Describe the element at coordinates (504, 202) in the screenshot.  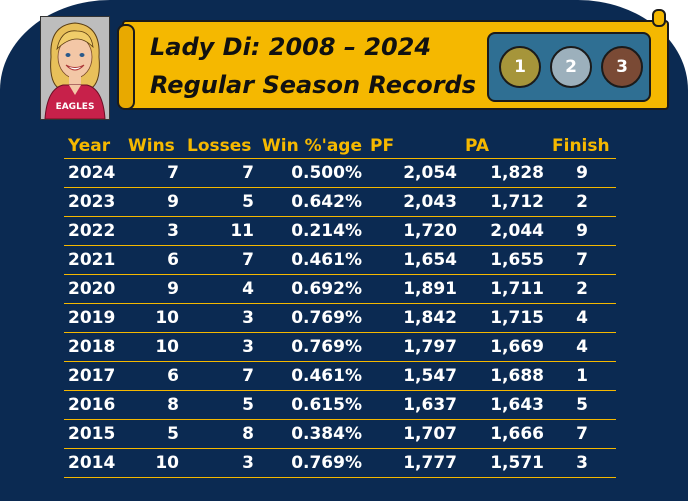
I see `cell-pa: 1,712` at that location.